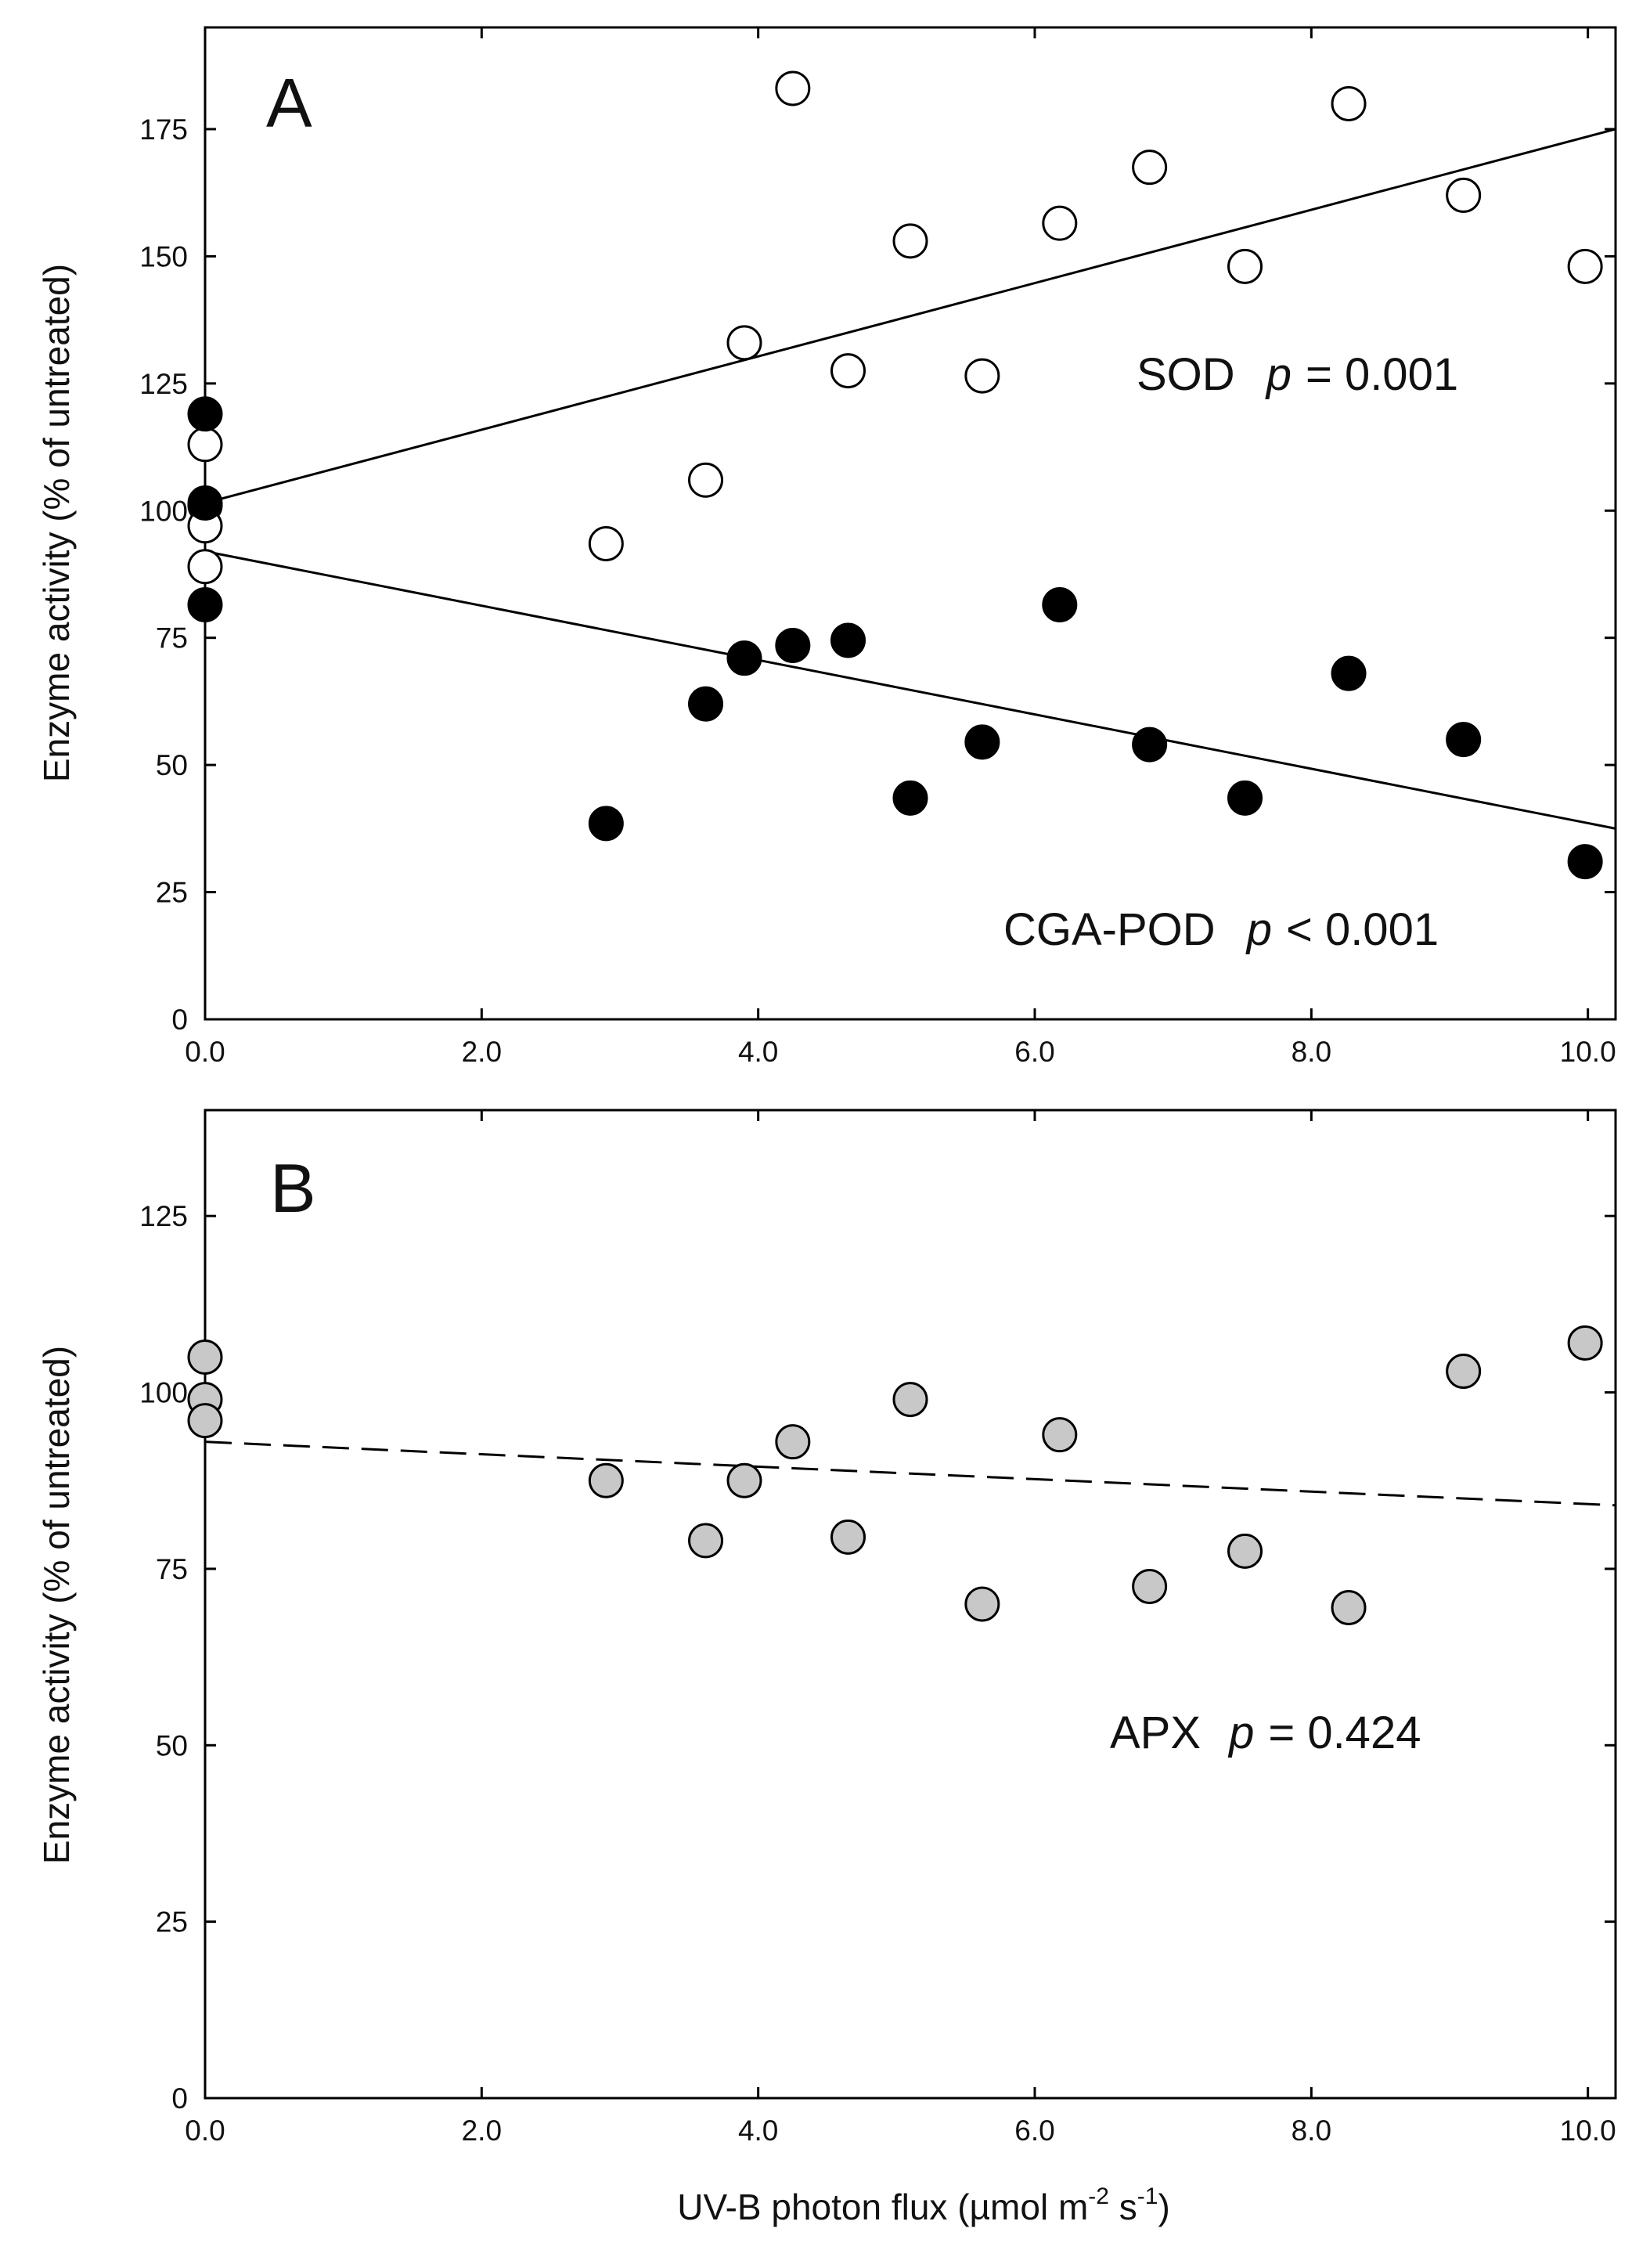 This screenshot has width=1650, height=2268. What do you see at coordinates (179, 2098) in the screenshot?
I see `panel-b-ytick-label: 0` at bounding box center [179, 2098].